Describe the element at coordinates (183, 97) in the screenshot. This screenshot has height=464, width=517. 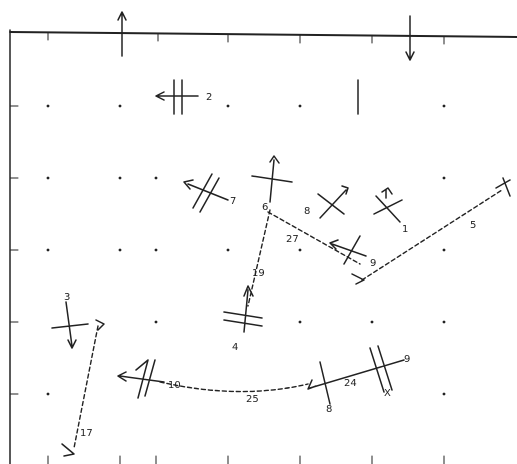
I see `symbol-2: 2` at that location.